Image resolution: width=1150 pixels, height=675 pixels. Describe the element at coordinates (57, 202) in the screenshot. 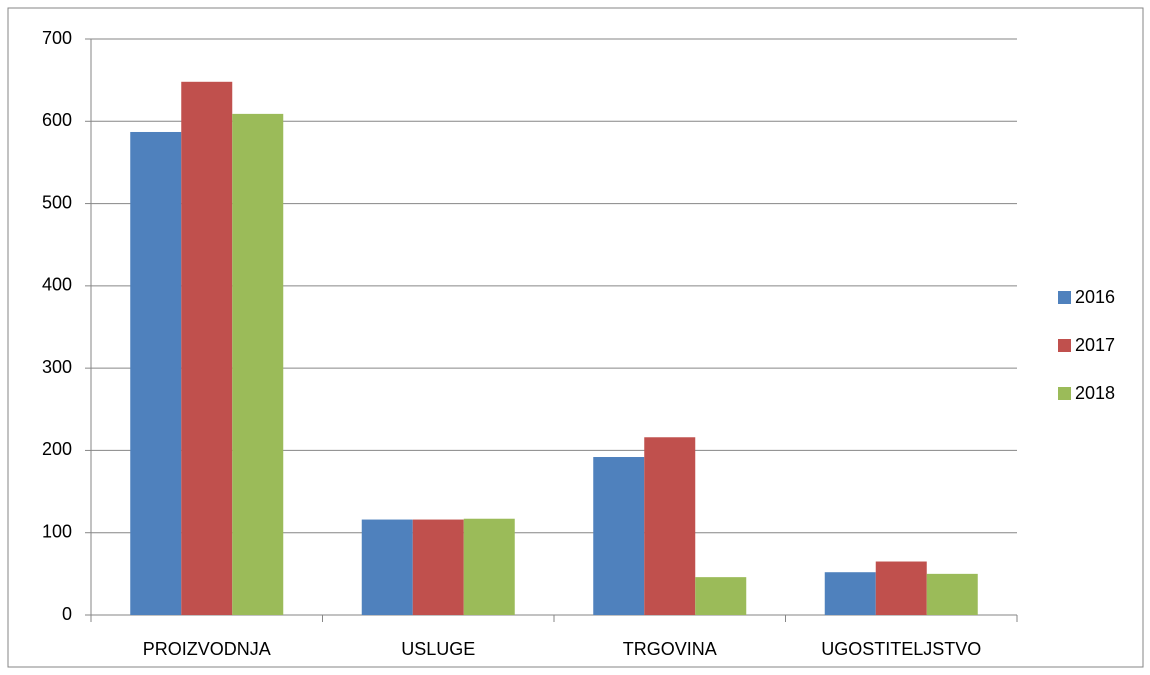

I see `y-tick-label: 500` at that location.